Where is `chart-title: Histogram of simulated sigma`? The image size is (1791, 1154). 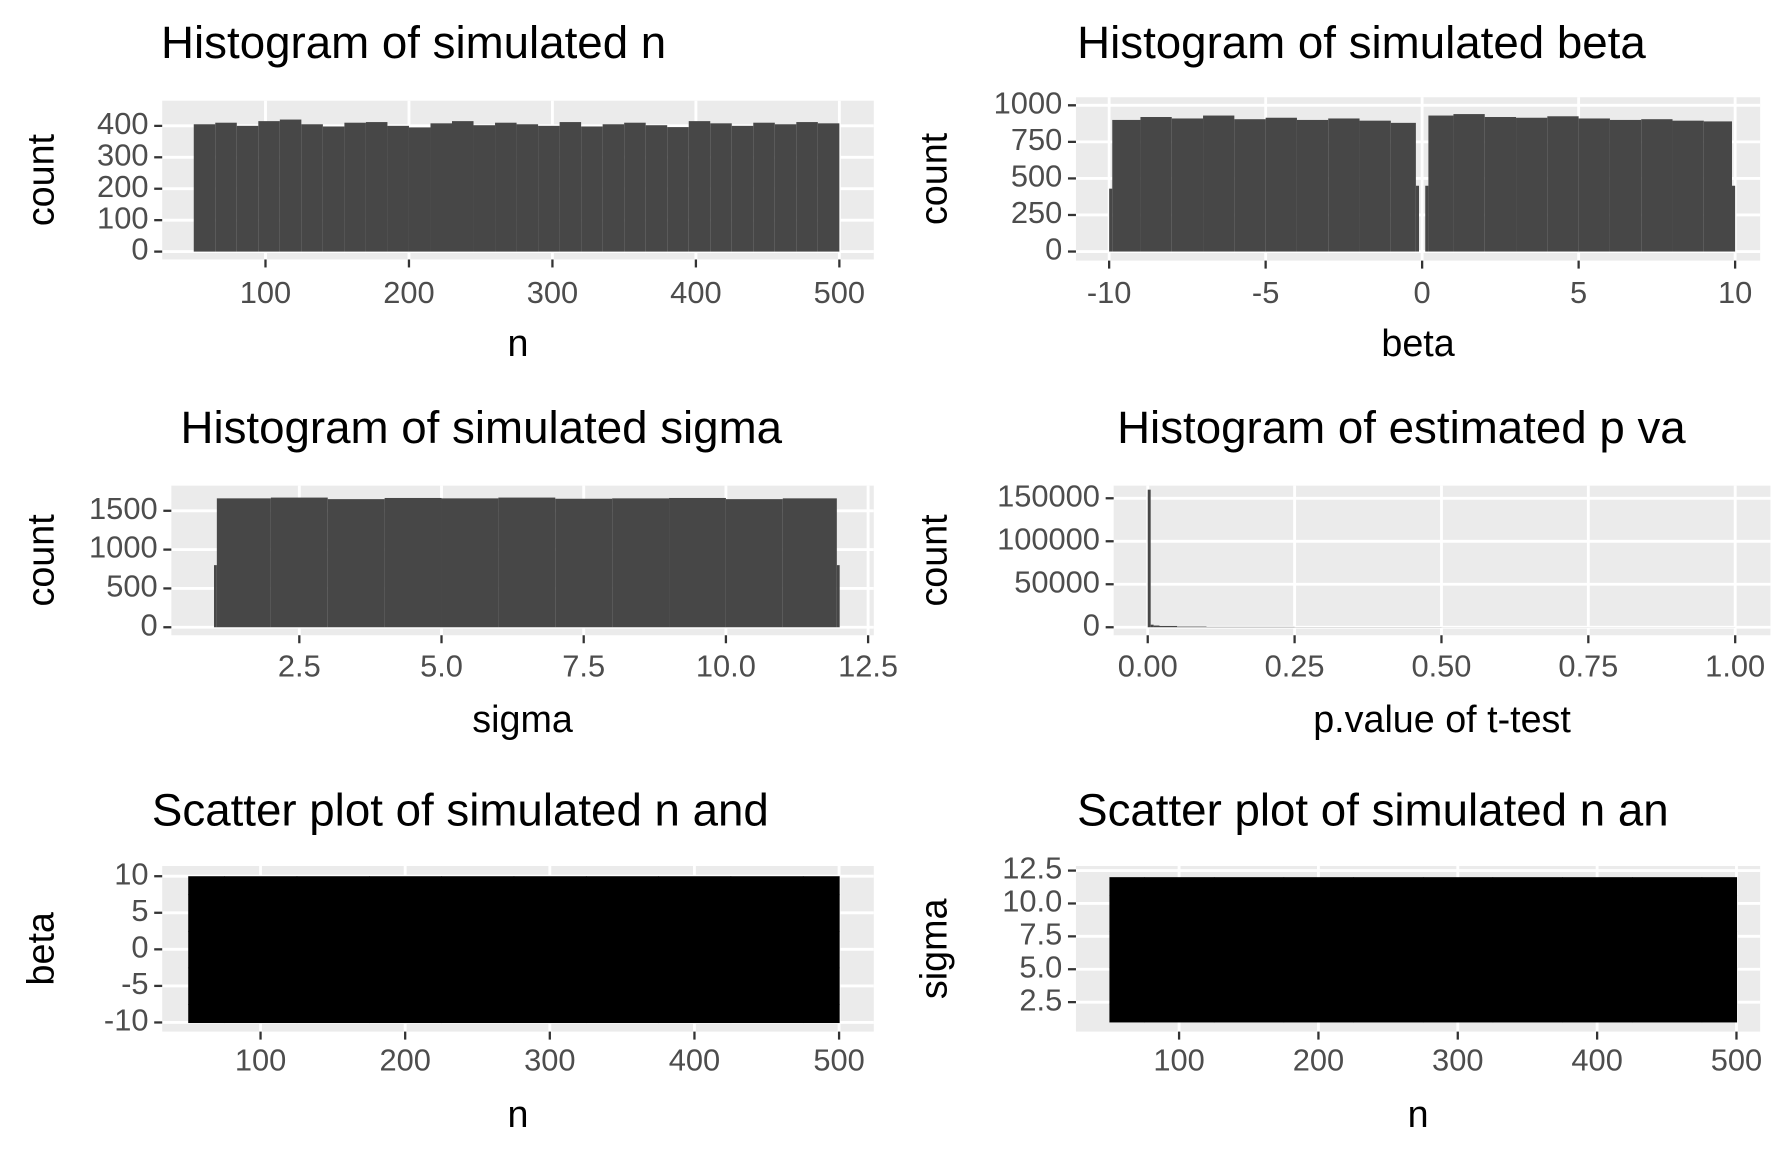
chart-title: Histogram of simulated sigma is located at coordinates (481, 427).